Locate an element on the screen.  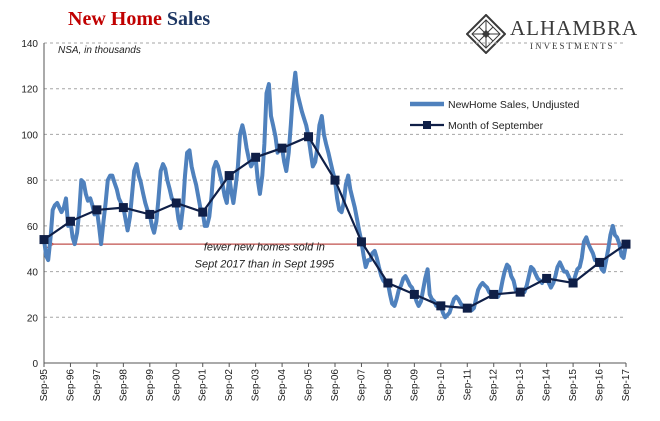
x-tick-label-Sep-07: Sep-07 is located at coordinates (361, 385).